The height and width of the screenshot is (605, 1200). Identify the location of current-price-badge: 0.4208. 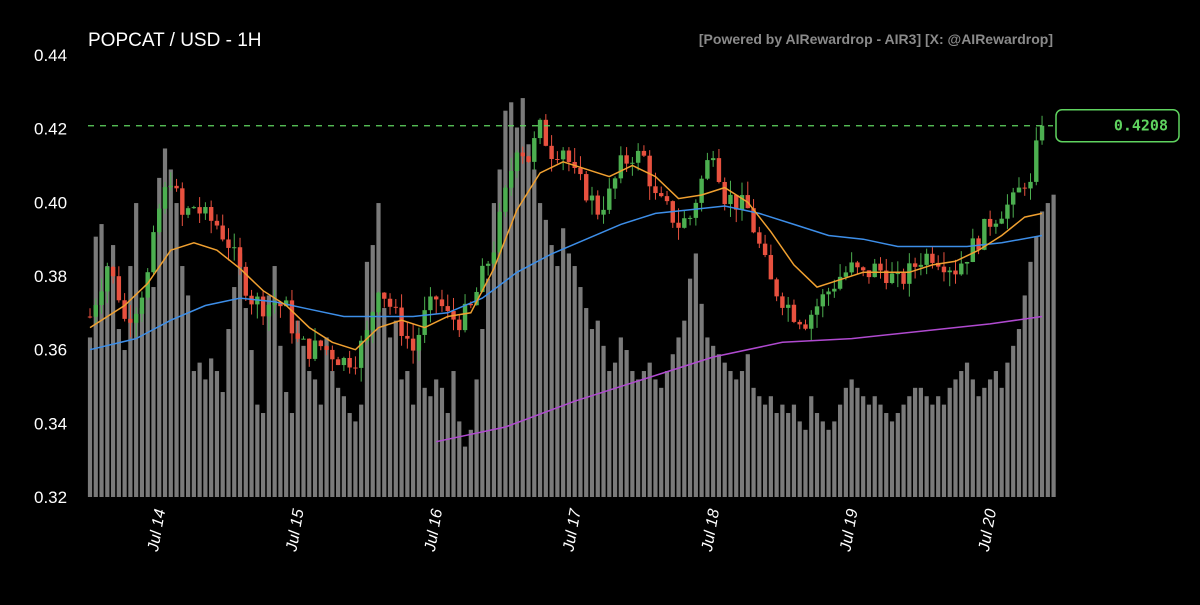
(1117, 125).